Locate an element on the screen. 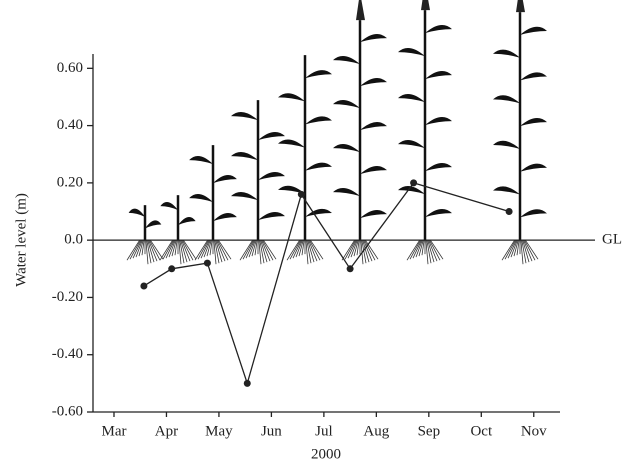  ground-level-label: GL is located at coordinates (612, 239).